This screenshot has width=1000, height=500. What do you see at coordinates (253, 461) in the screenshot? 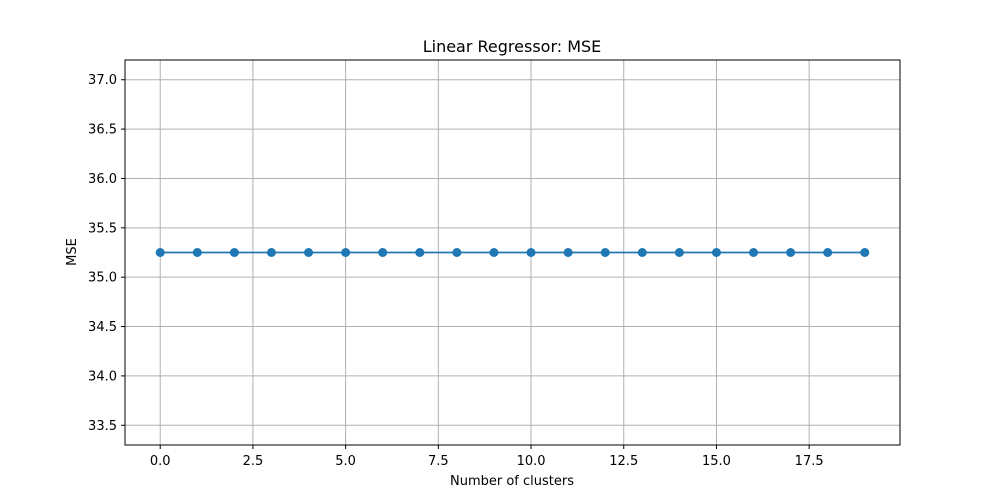
I see `x-tick-label: 2.5` at bounding box center [253, 461].